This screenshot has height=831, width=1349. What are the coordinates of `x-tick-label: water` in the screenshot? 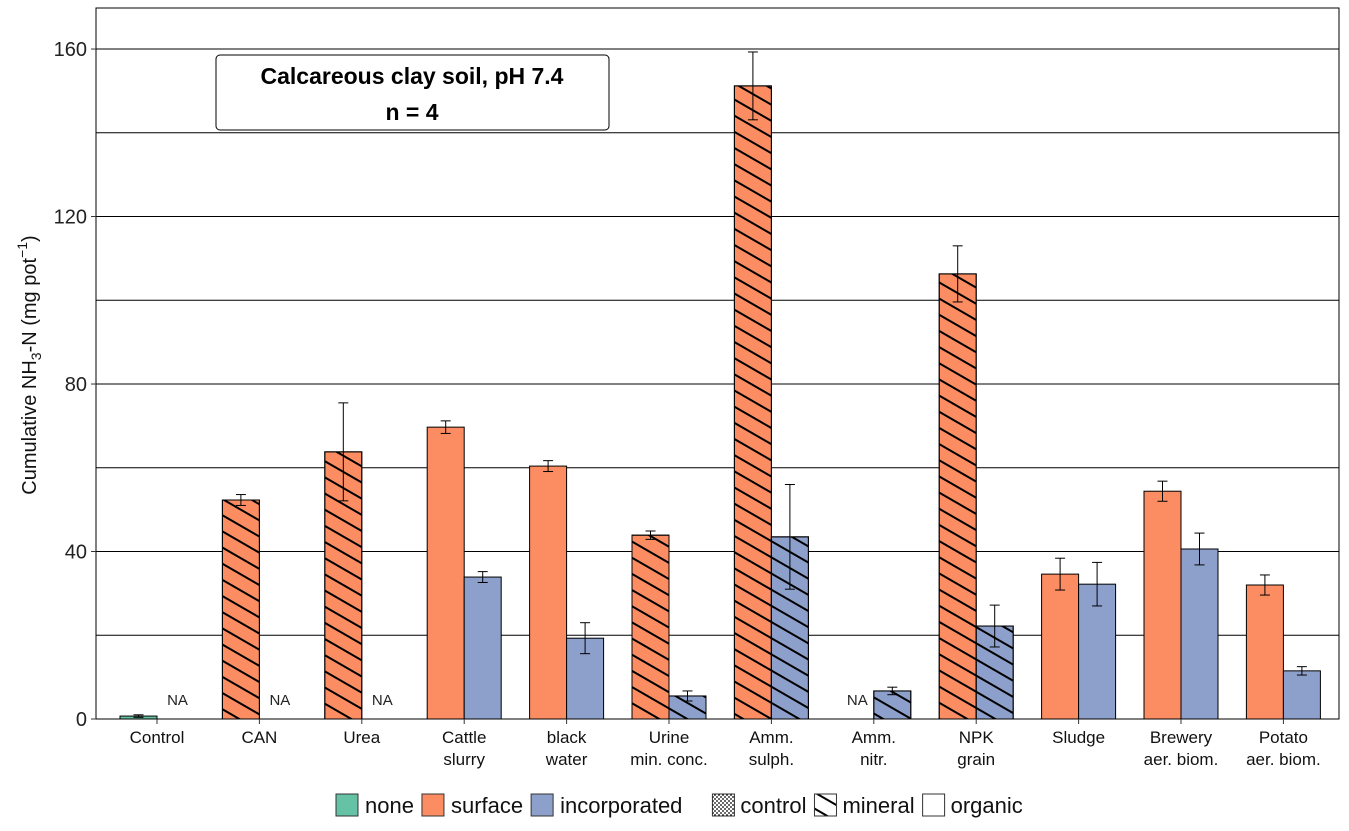 It's located at (566, 759).